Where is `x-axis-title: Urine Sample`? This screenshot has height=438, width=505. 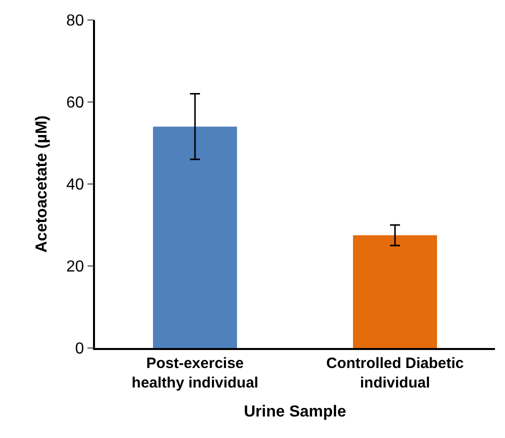
x-axis-title: Urine Sample is located at coordinates (295, 411).